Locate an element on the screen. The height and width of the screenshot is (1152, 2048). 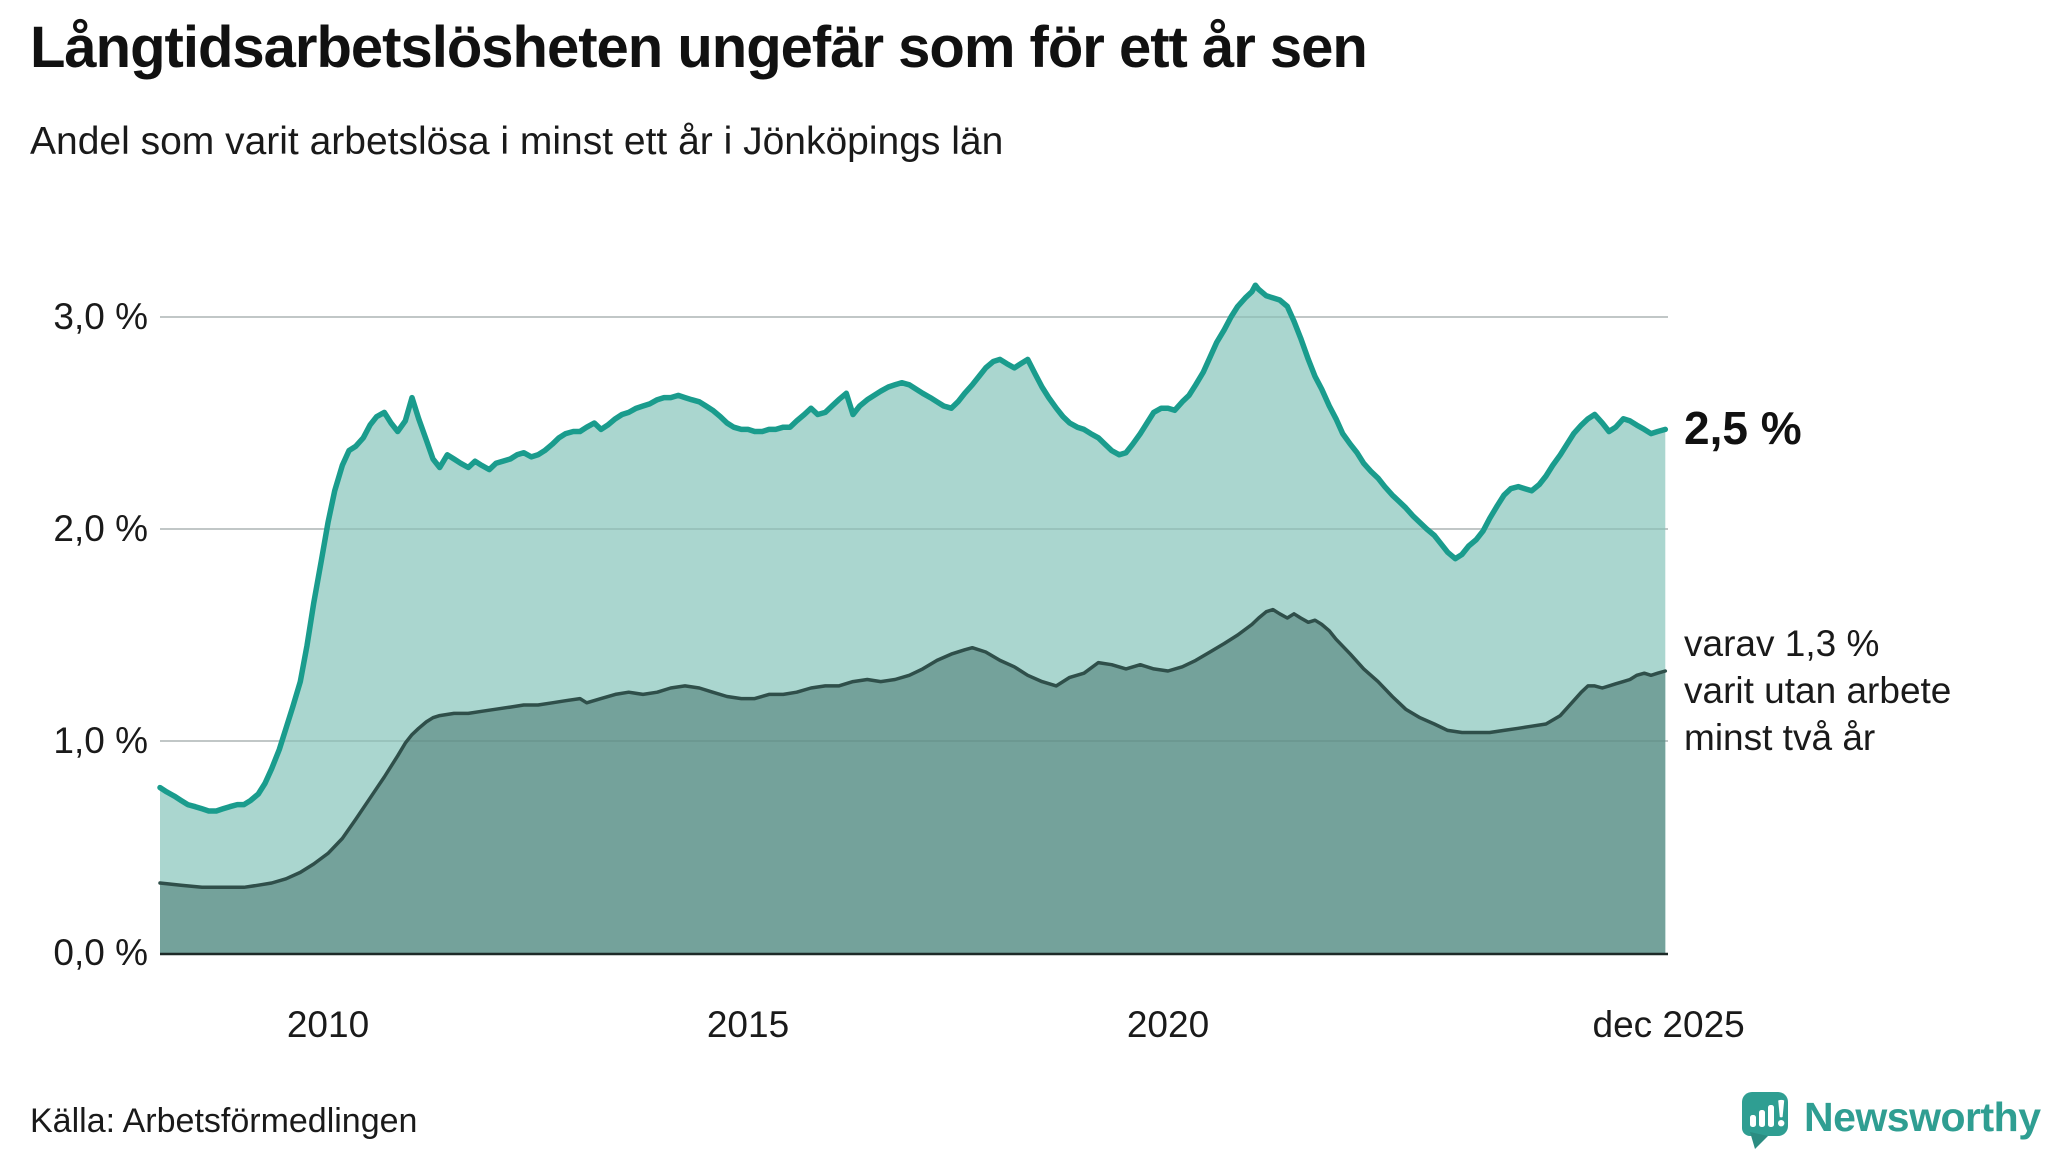
secondary-annotation-line-1: varav 1,3 % is located at coordinates (1782, 643).